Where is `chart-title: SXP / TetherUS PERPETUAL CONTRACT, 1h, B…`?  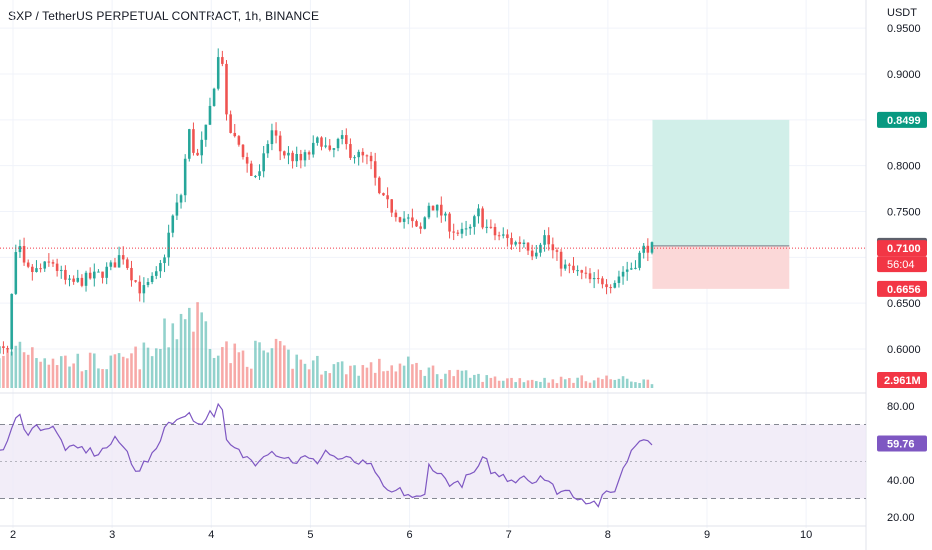
chart-title: SXP / TetherUS PERPETUAL CONTRACT, 1h, B… is located at coordinates (164, 16).